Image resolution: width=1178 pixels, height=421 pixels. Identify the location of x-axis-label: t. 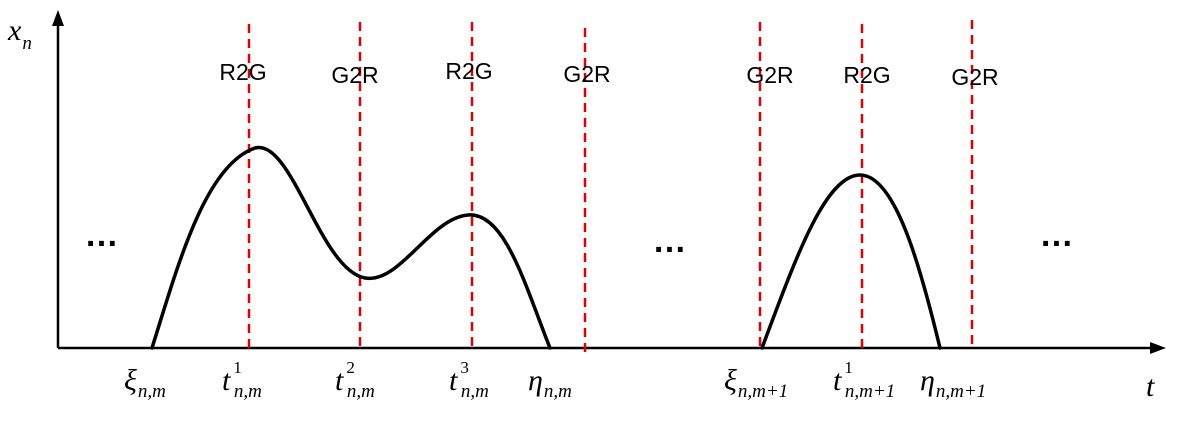
(1150, 386).